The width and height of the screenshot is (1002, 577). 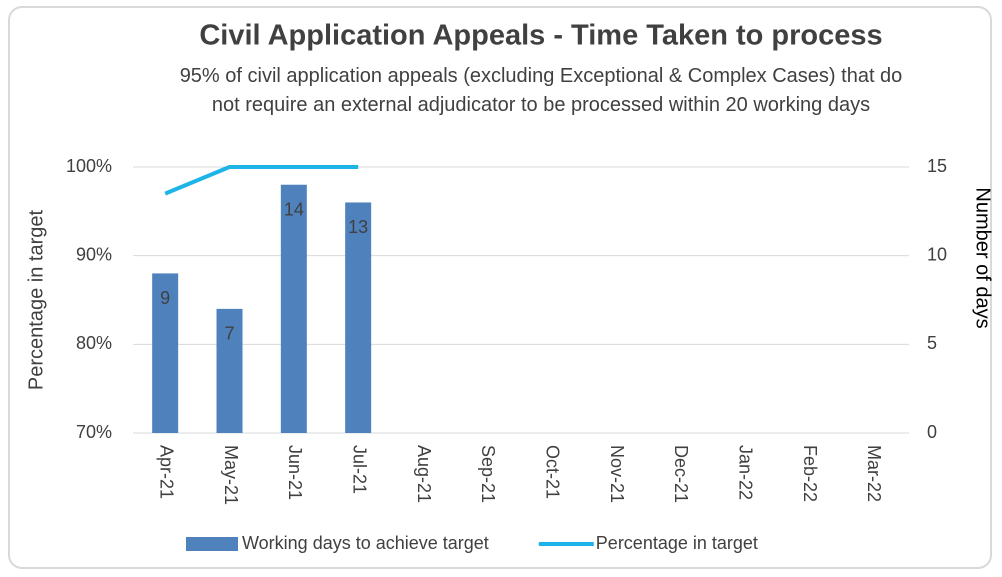 I want to click on x-tick-label: Feb-22, so click(x=810, y=473).